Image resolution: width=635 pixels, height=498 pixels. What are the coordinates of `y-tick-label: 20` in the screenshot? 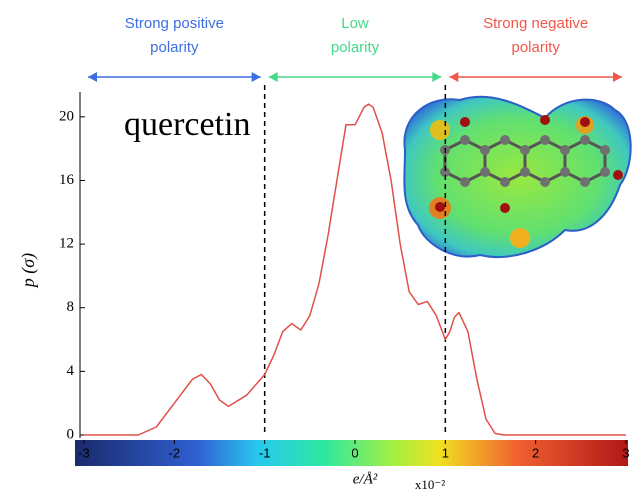 It's located at (66, 116).